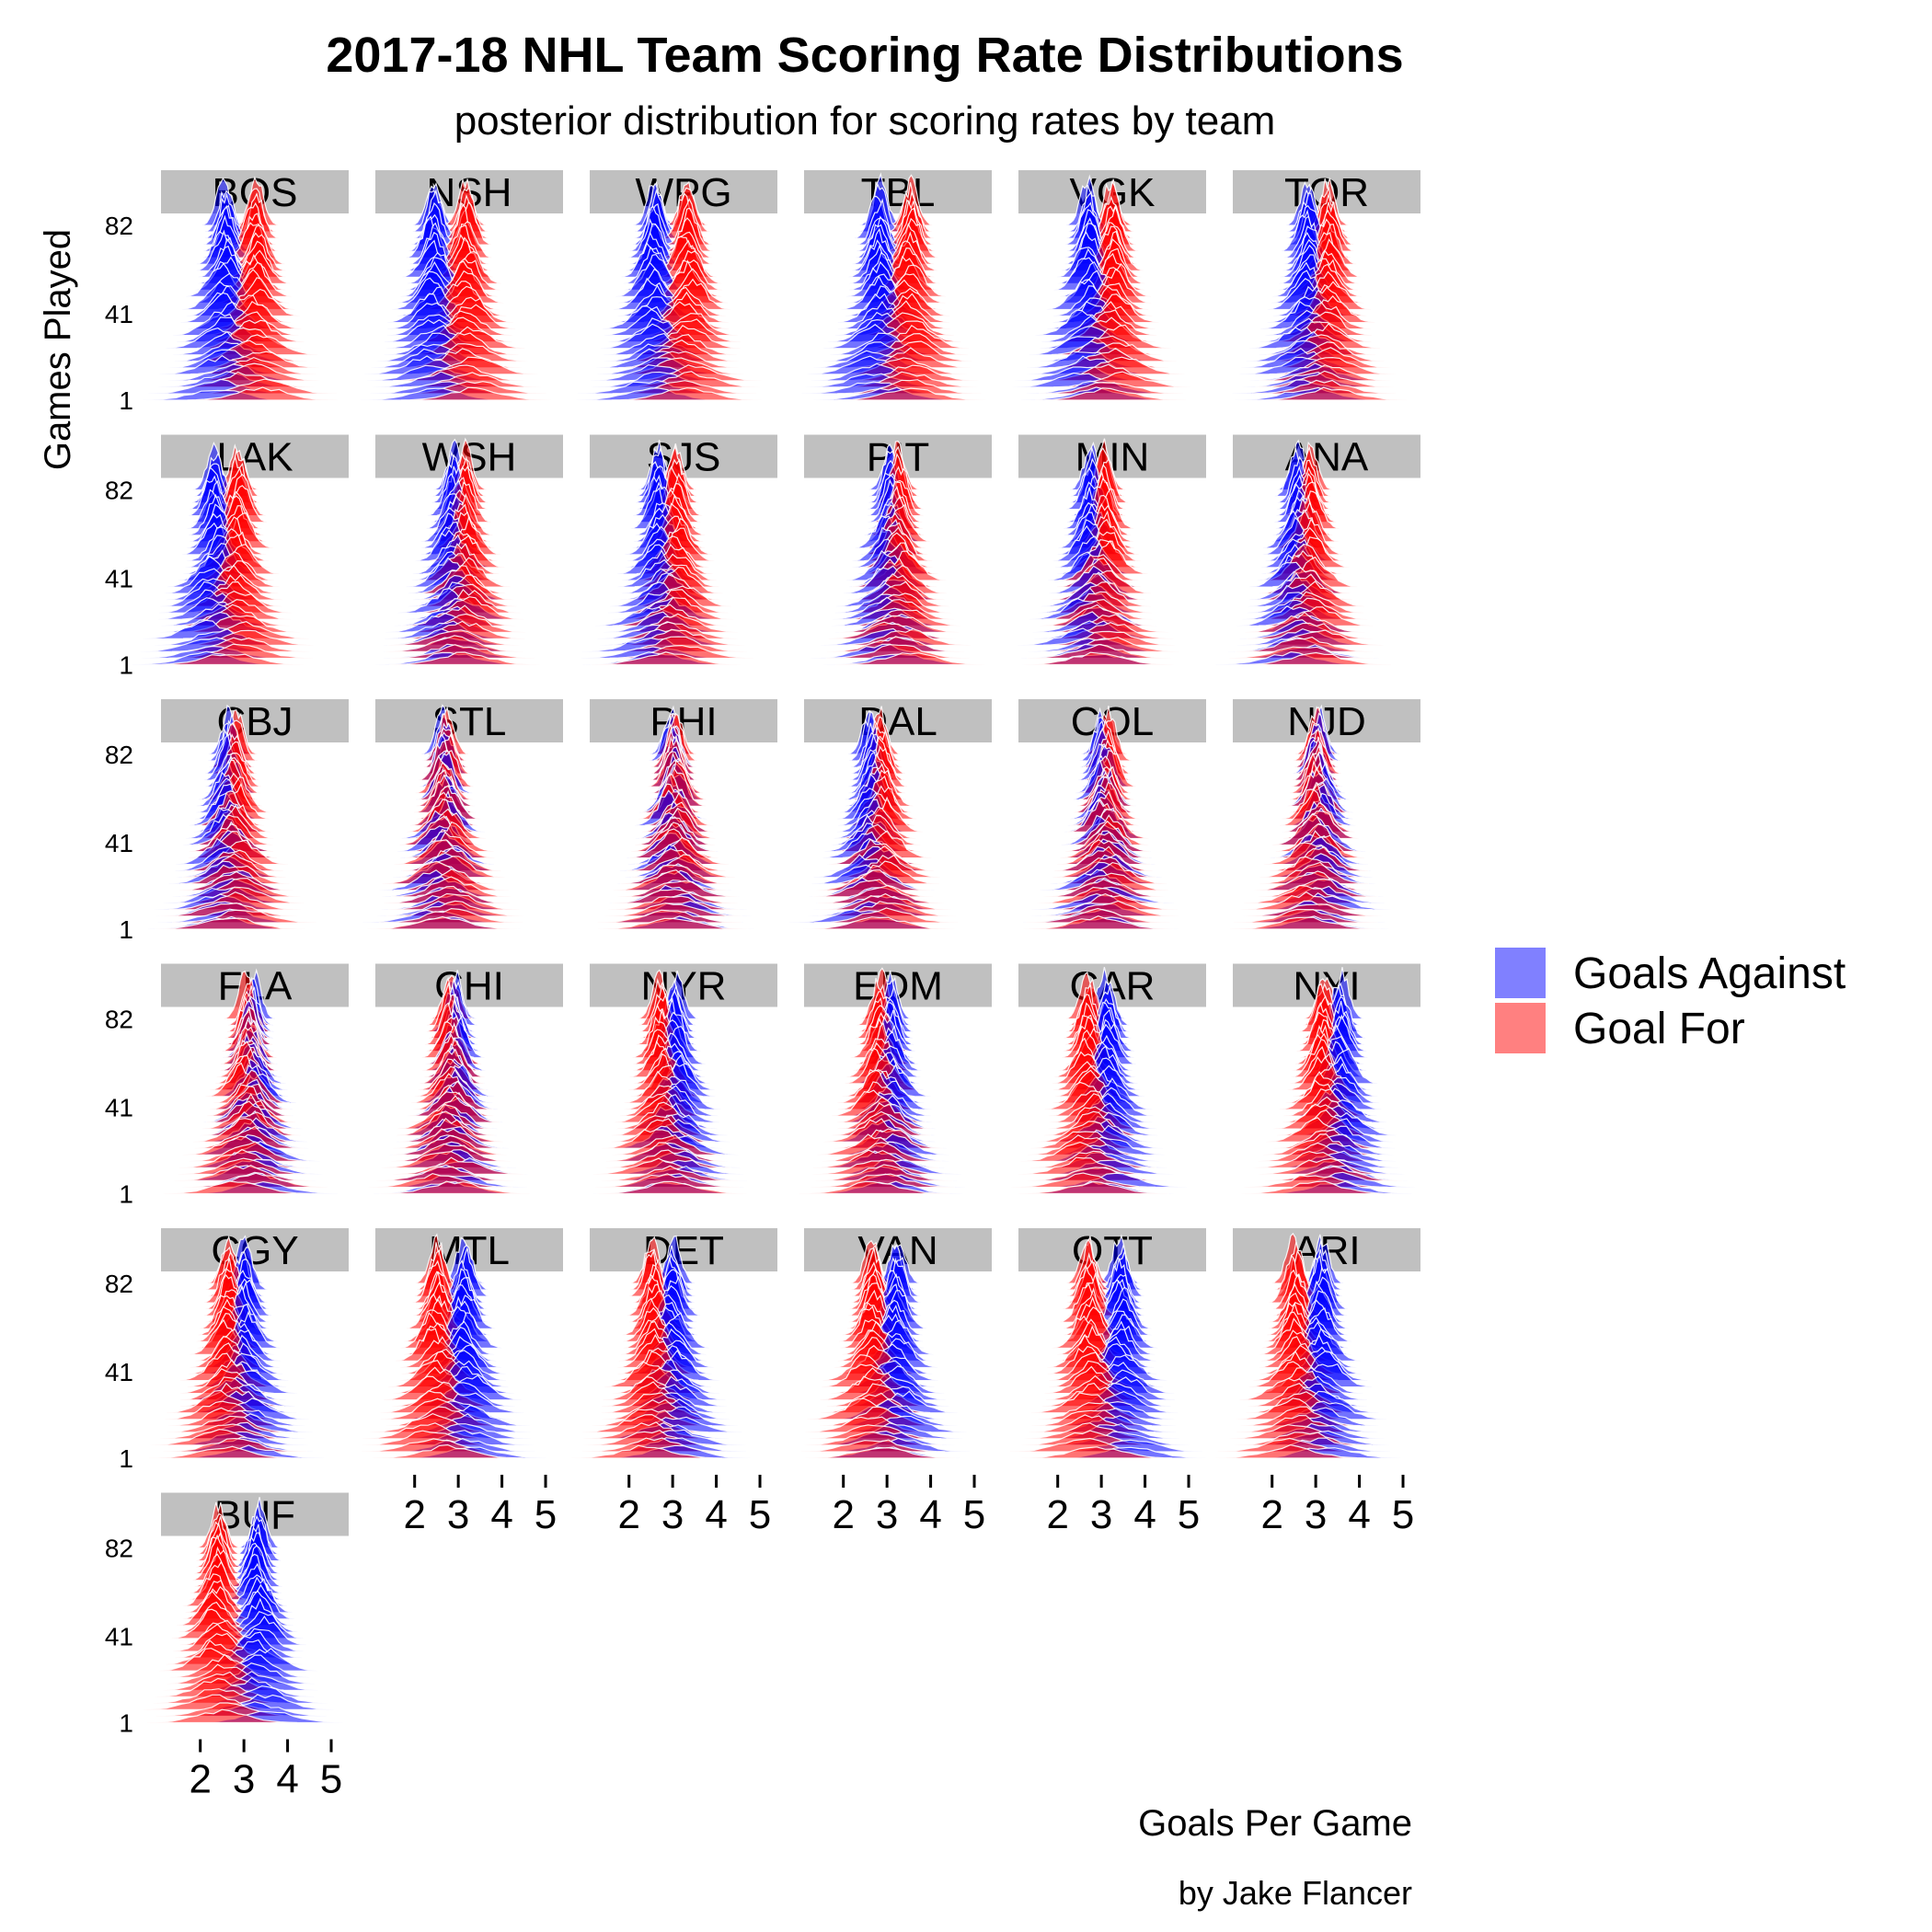  What do you see at coordinates (227, 1647) in the screenshot?
I see `panel-buf: BUF141822345` at bounding box center [227, 1647].